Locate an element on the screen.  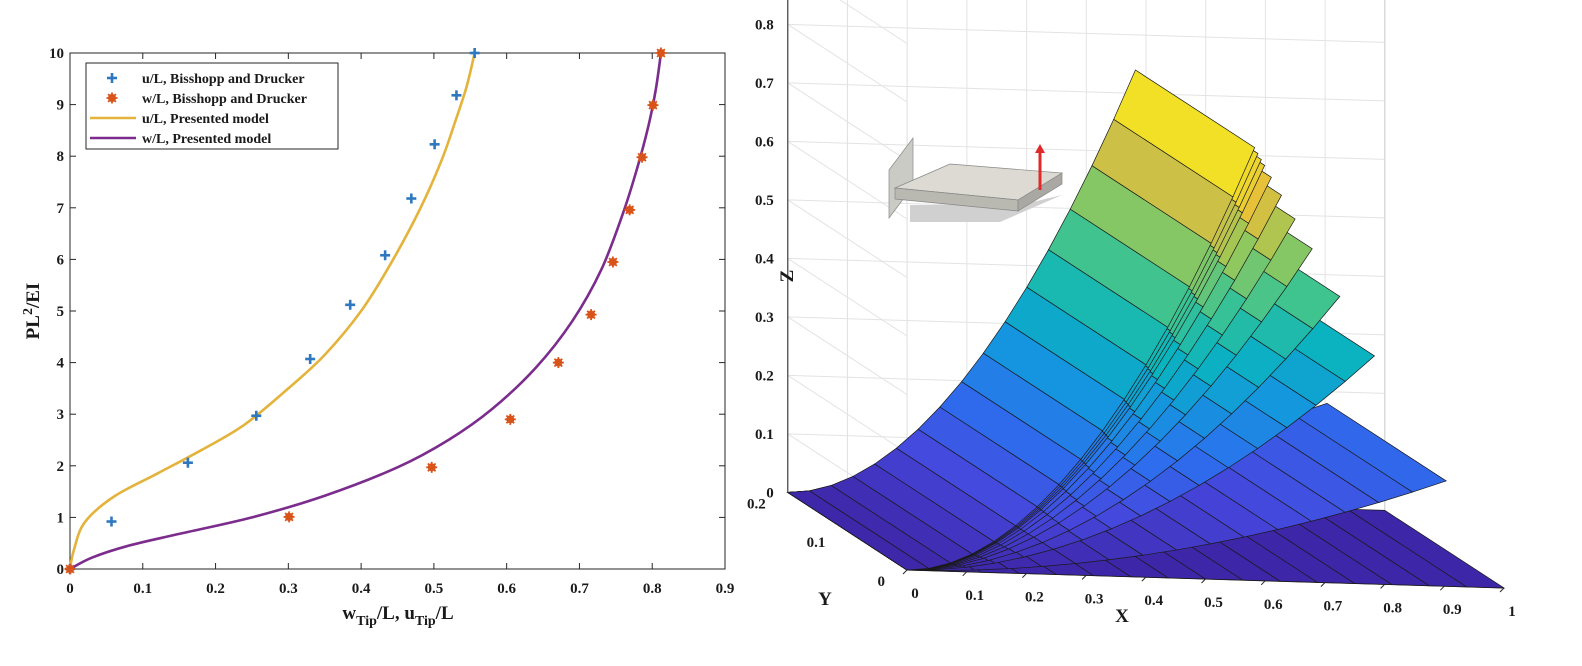
y-tick-label: 3 is located at coordinates (61, 415).